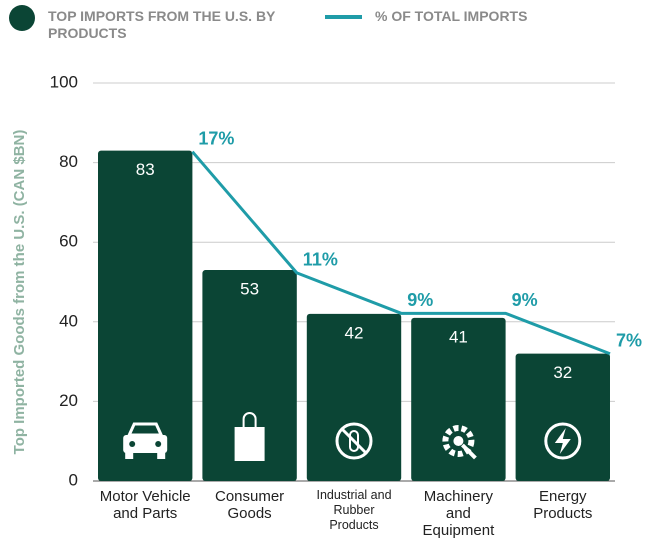  I want to click on y-tick-label: 20, so click(68, 400).